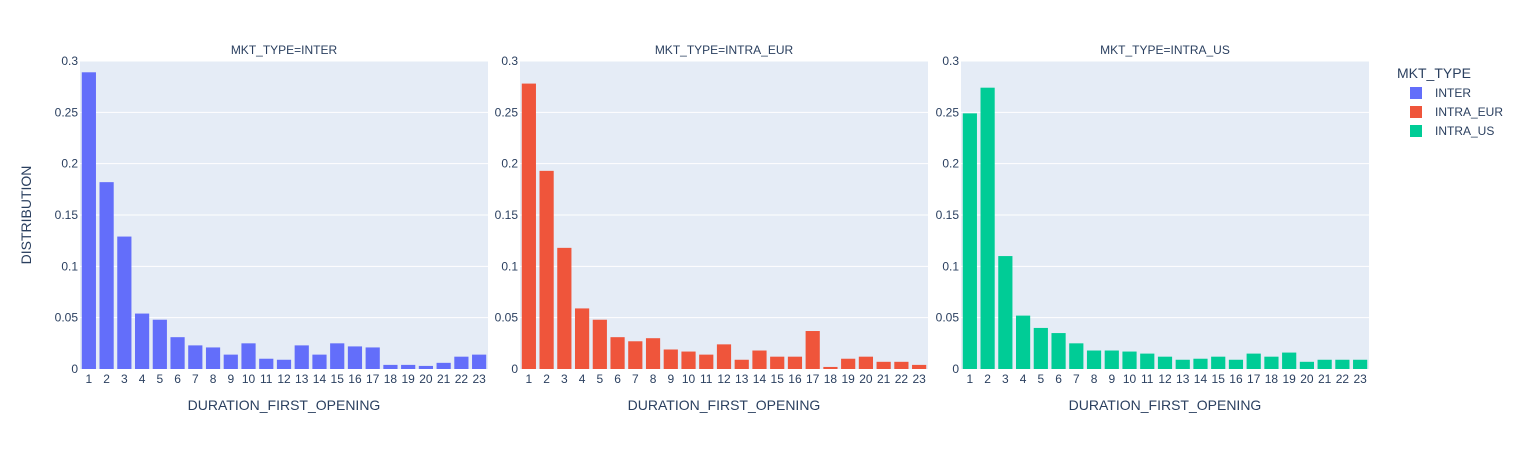  I want to click on y-tick-label: 0.15, so click(948, 215).